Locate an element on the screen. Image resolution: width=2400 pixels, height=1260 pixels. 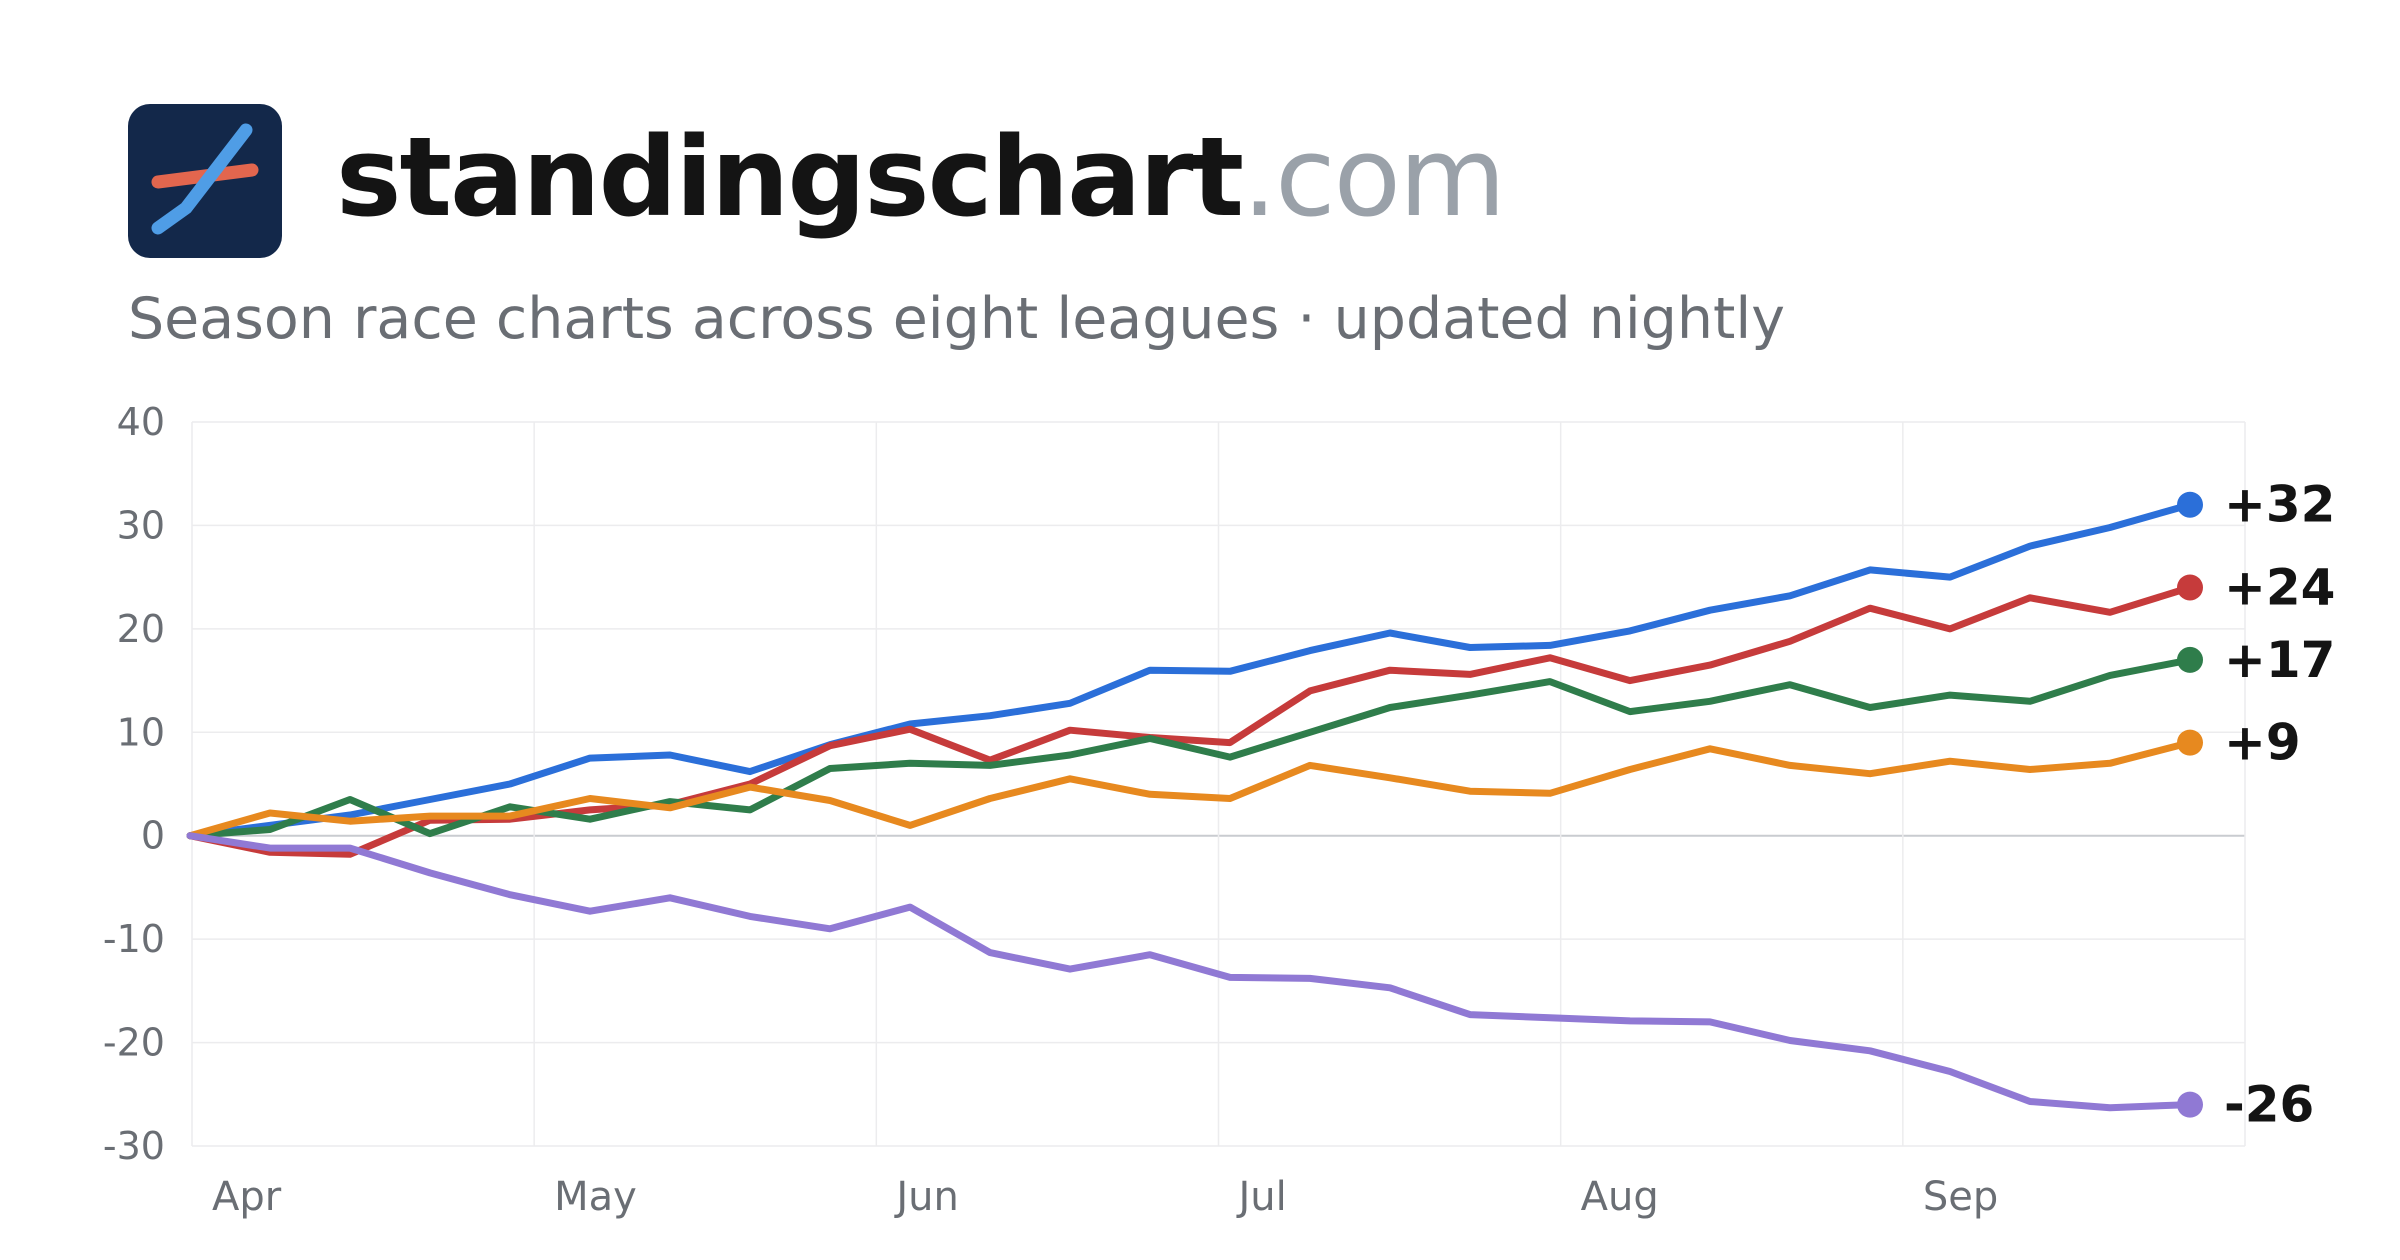
y-tick-label: 30 is located at coordinates (141, 525).